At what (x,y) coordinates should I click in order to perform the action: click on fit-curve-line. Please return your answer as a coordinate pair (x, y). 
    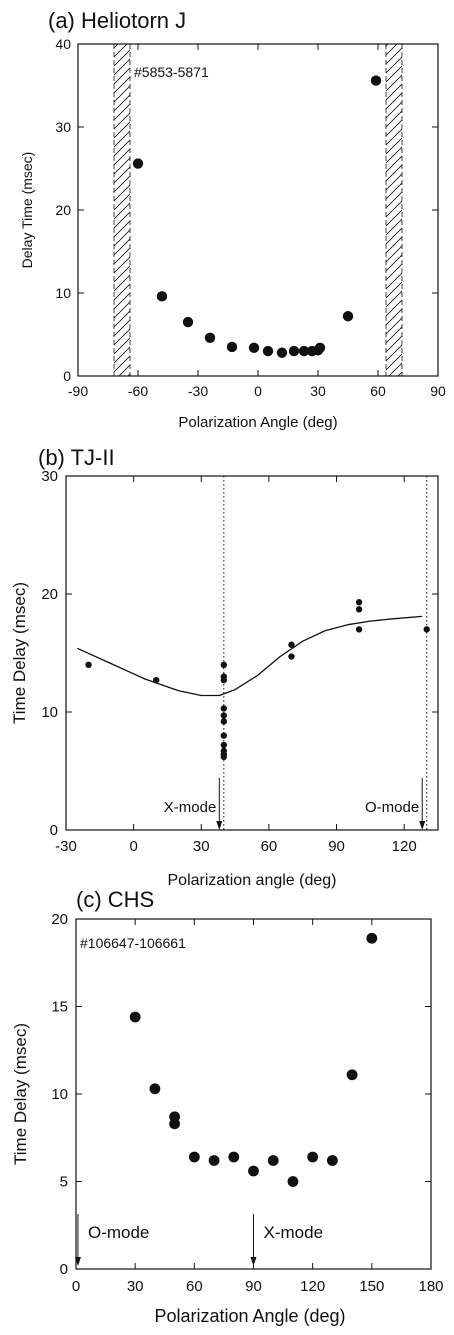
    Looking at the image, I should click on (250, 656).